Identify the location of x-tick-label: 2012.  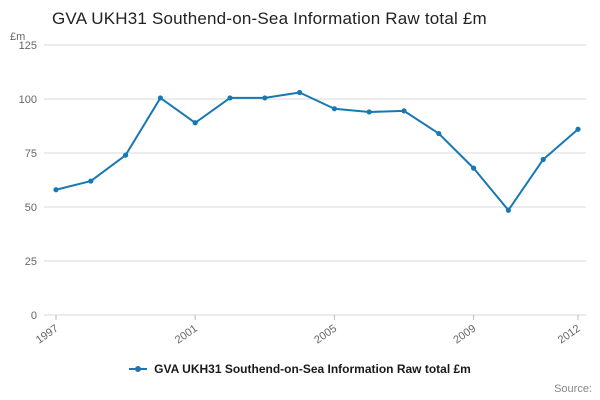
(569, 335).